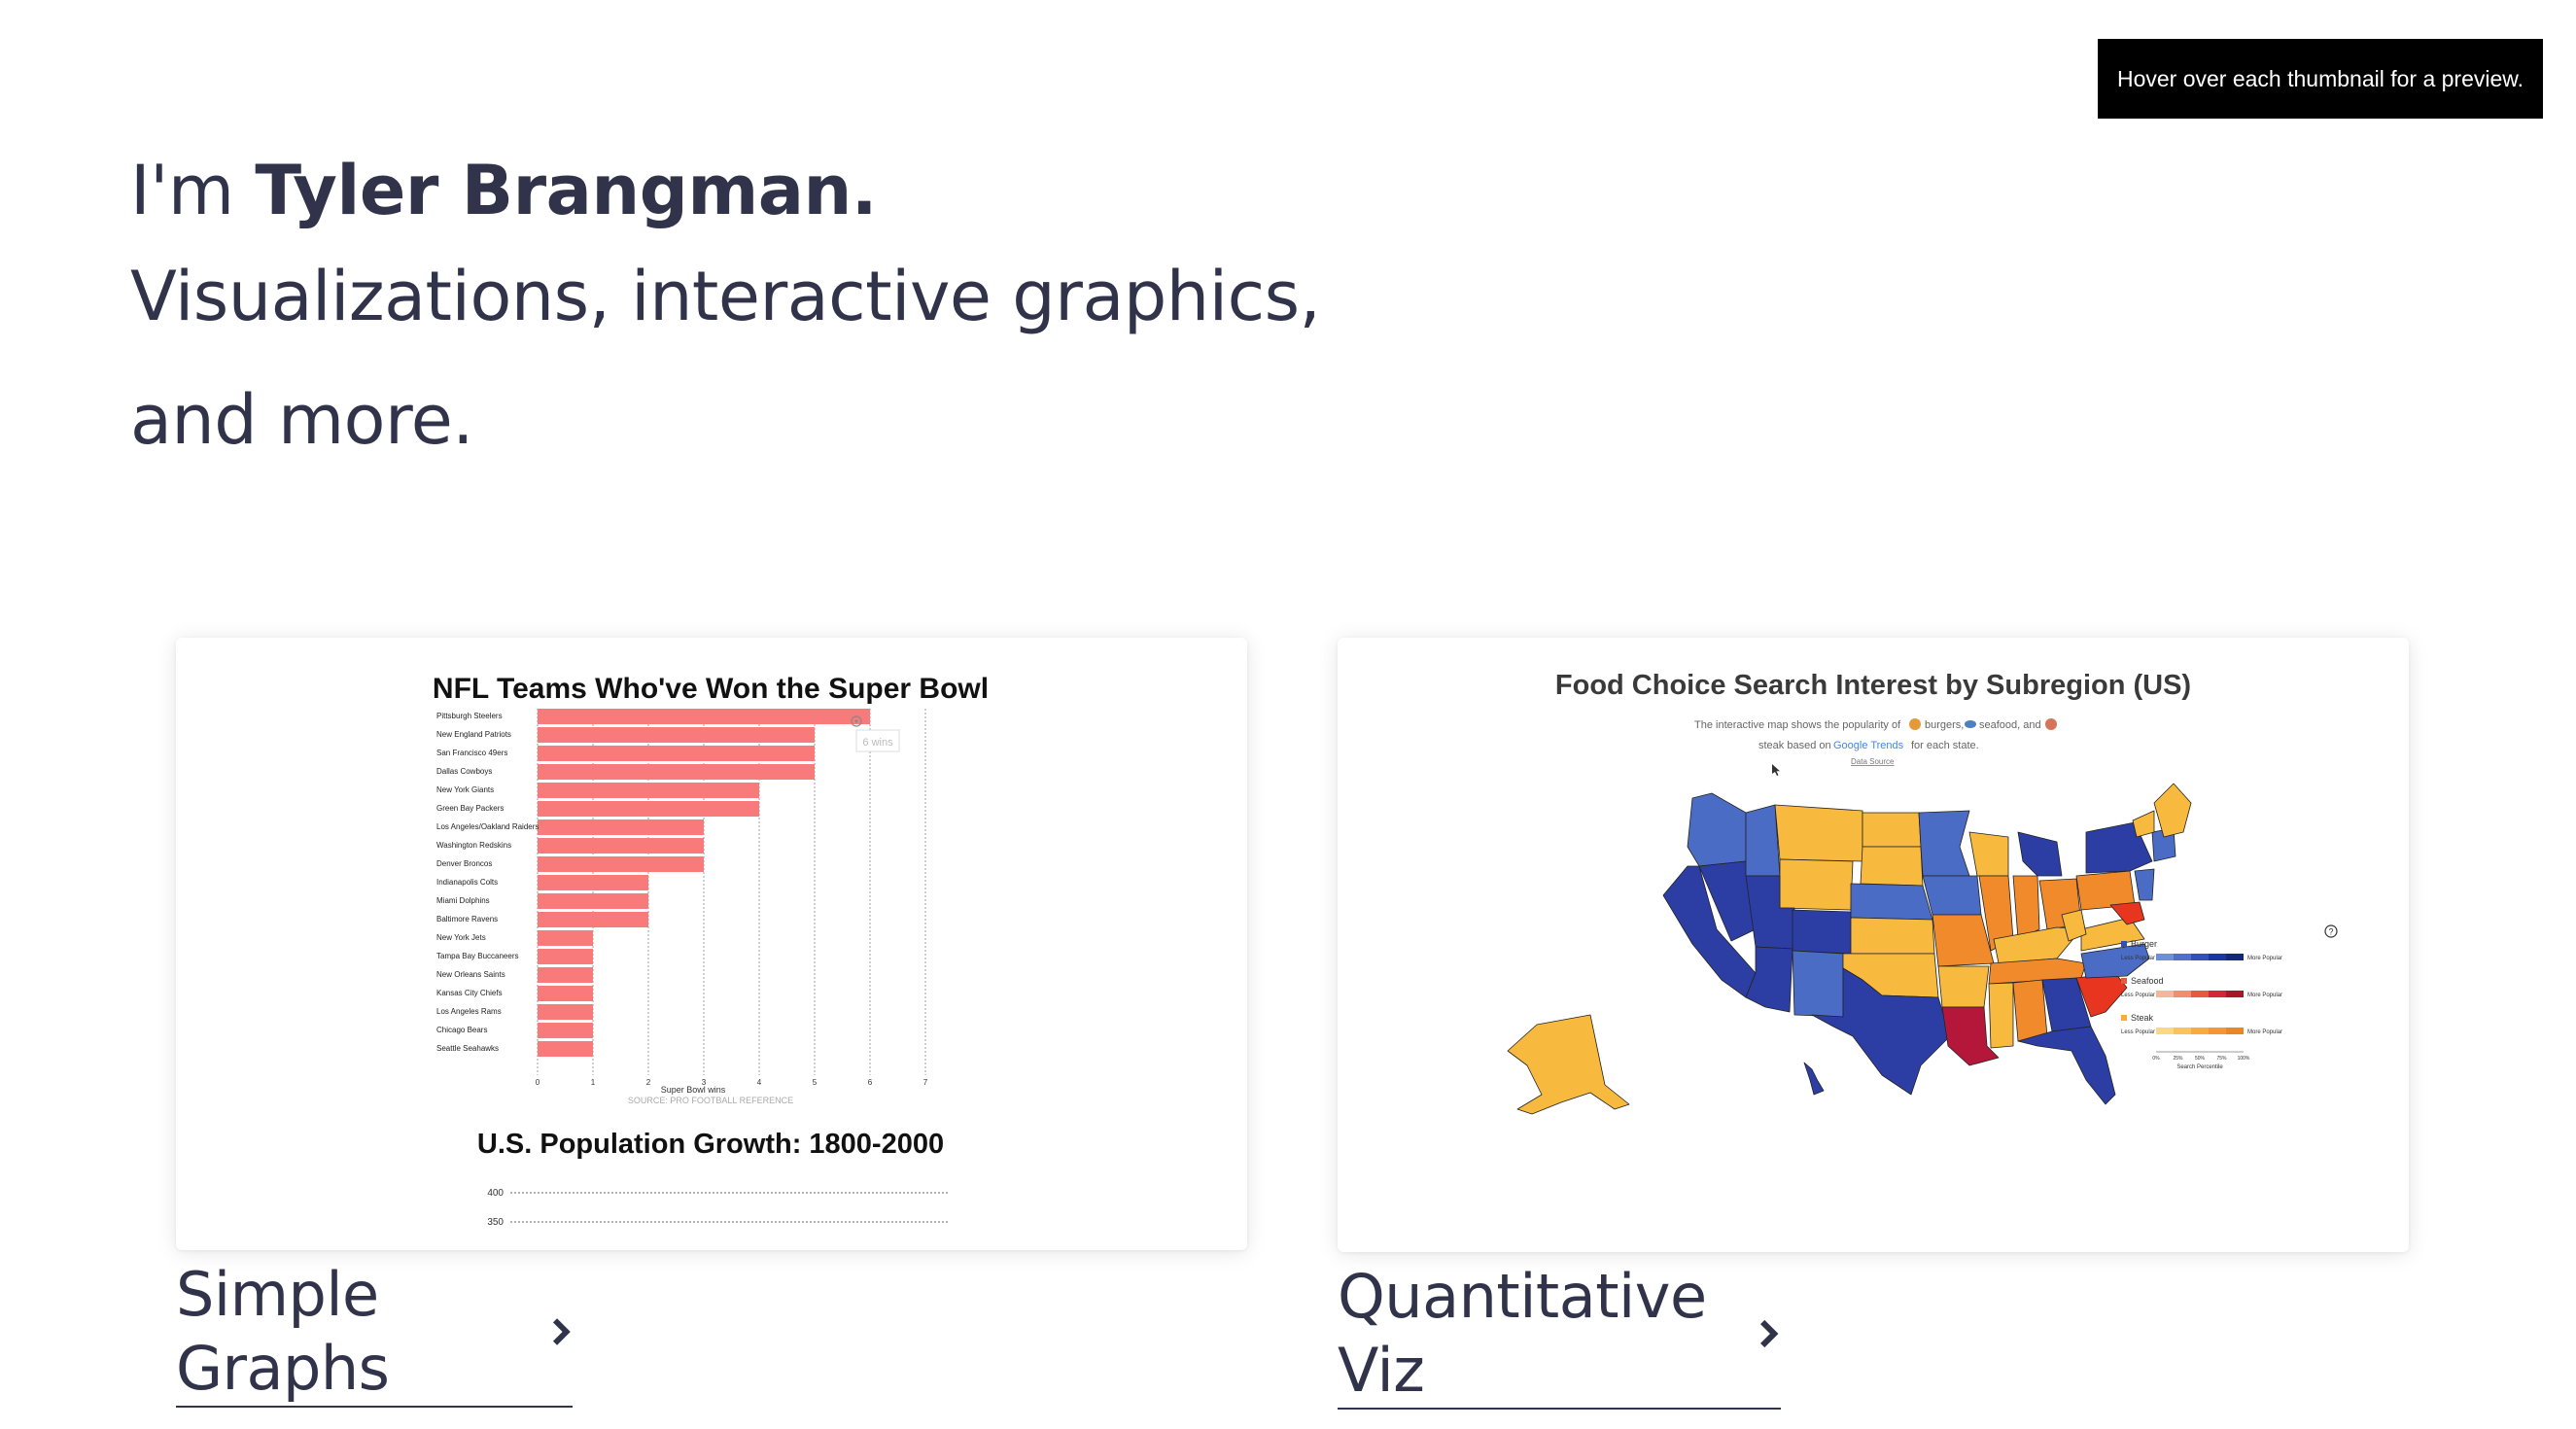 This screenshot has width=2576, height=1429. What do you see at coordinates (2200, 1059) in the screenshot?
I see `legend-tick: 50%` at bounding box center [2200, 1059].